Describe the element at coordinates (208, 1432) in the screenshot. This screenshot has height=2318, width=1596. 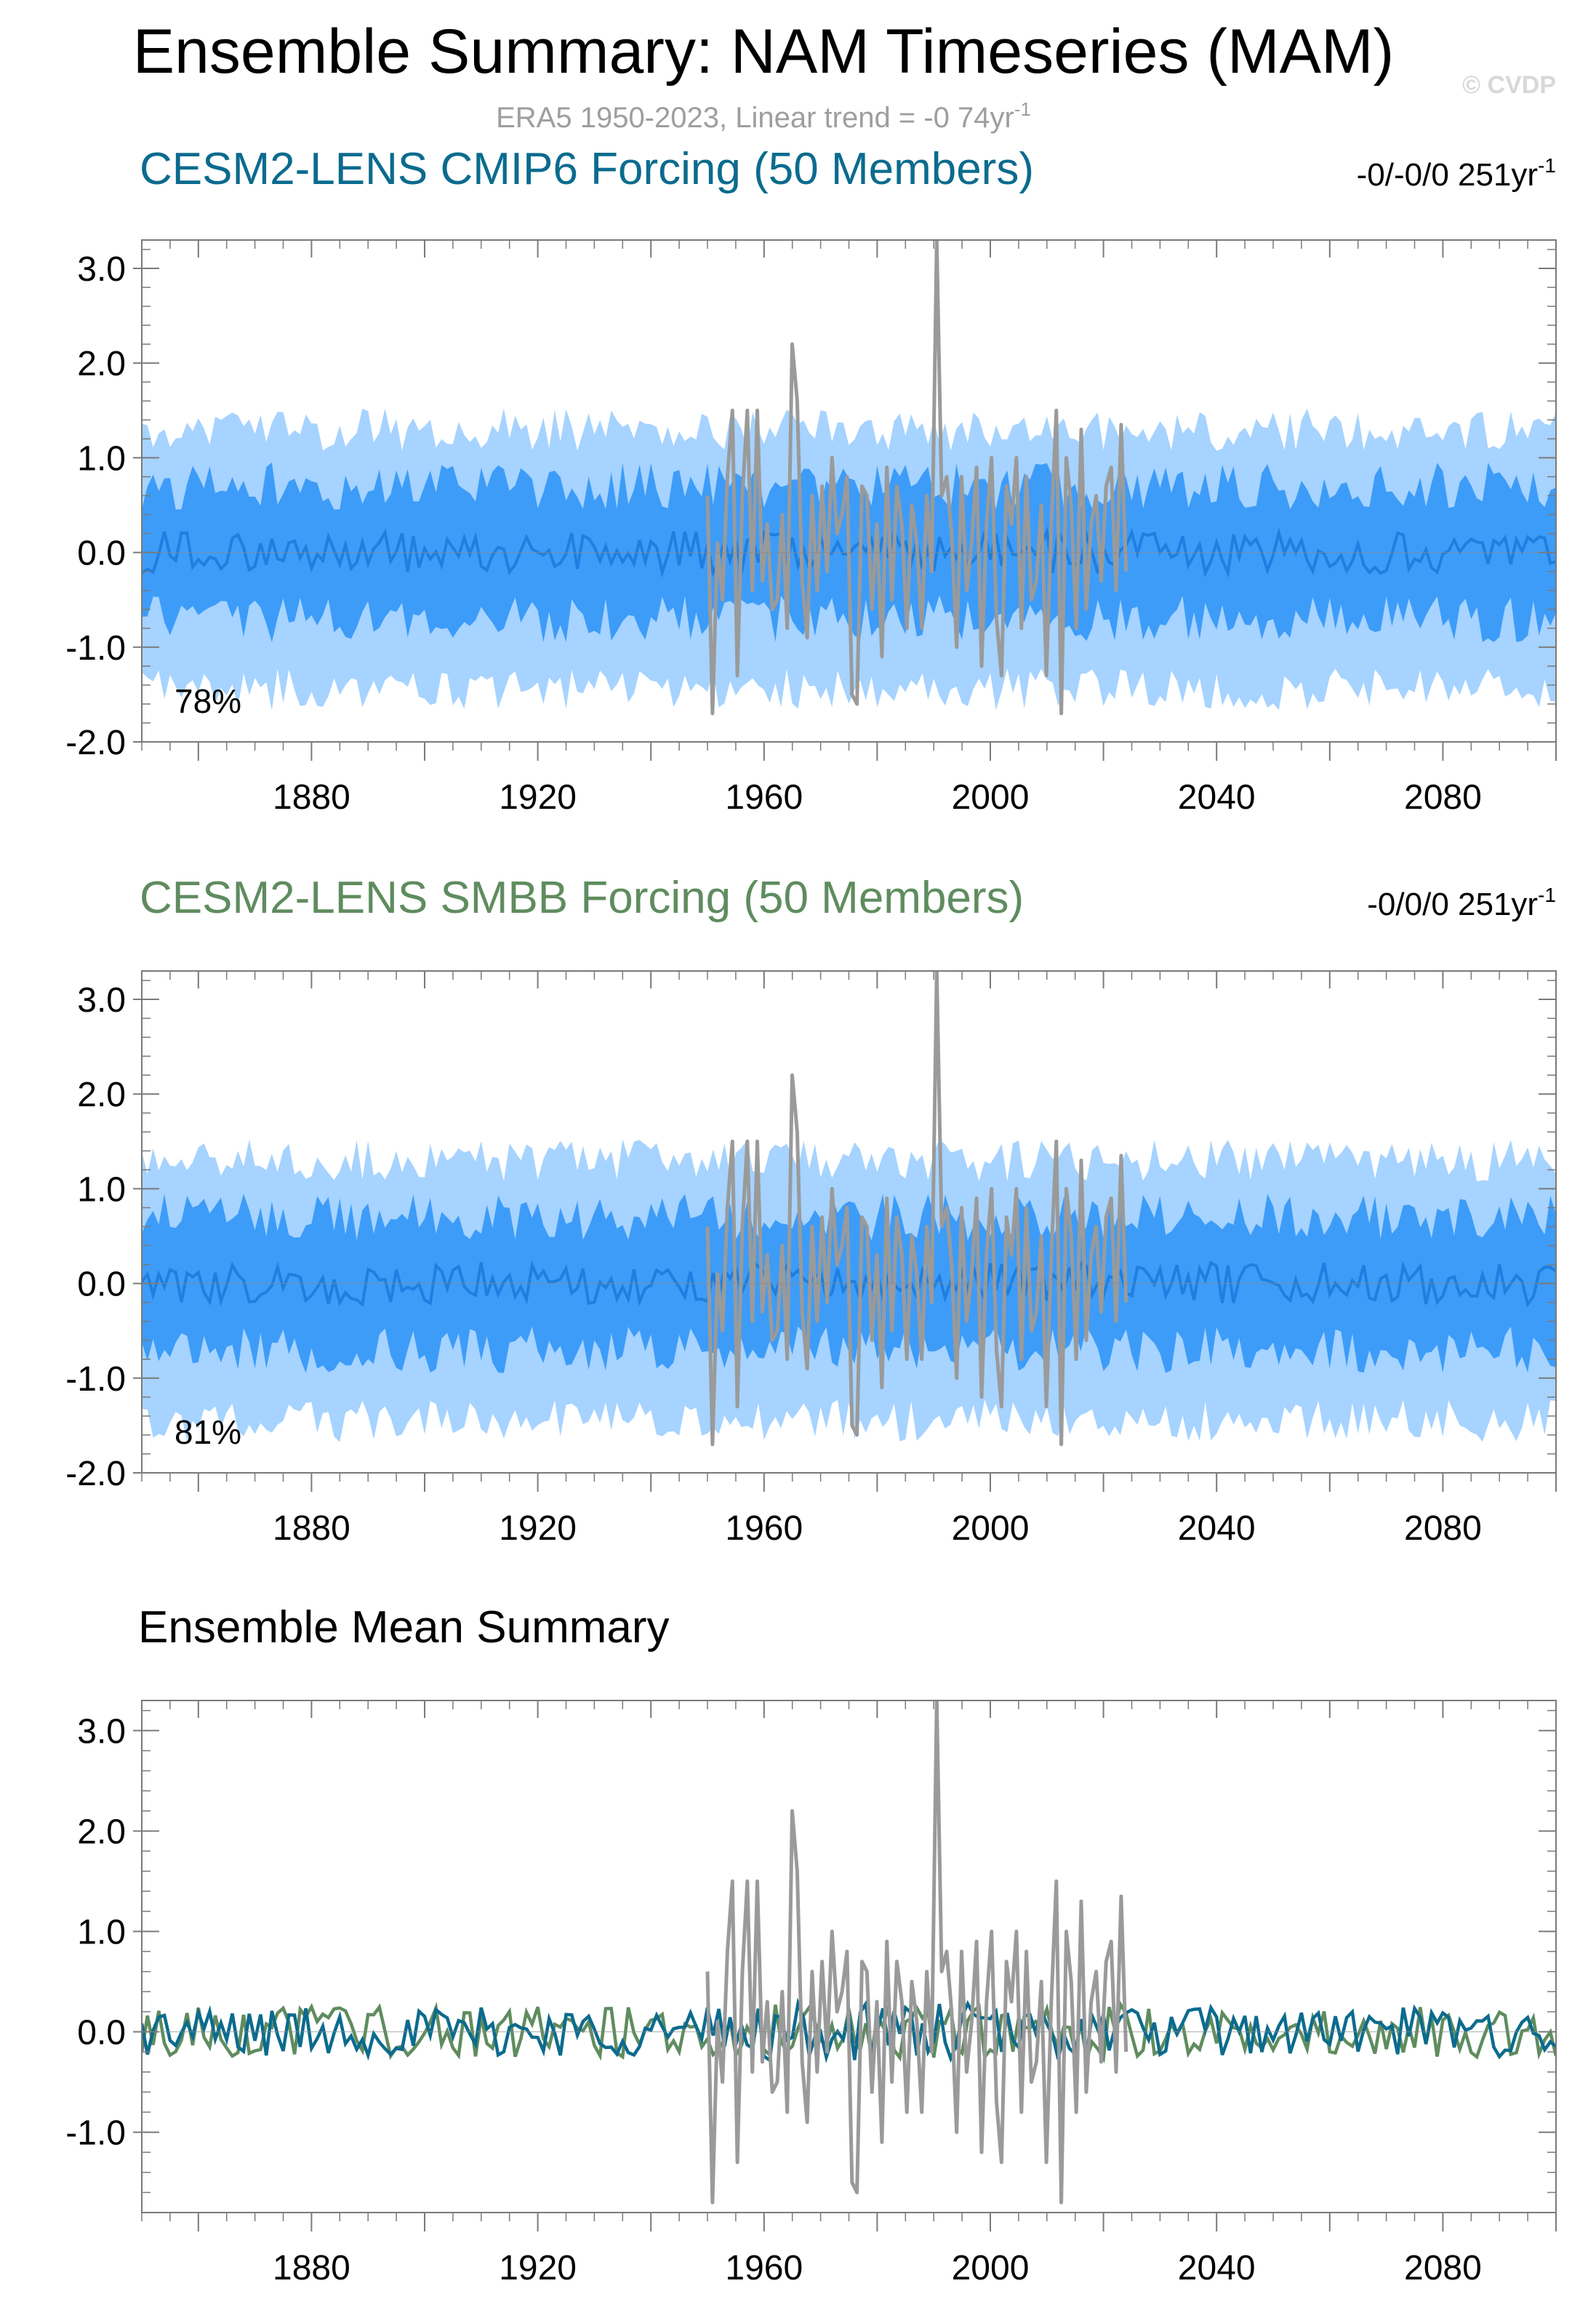
I see `percent-label-smbb: 81%` at that location.